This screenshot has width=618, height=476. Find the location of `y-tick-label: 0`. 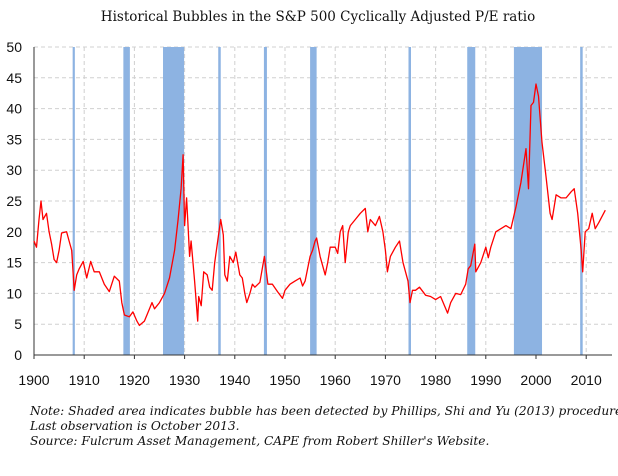

y-tick-label: 0 is located at coordinates (18, 355).